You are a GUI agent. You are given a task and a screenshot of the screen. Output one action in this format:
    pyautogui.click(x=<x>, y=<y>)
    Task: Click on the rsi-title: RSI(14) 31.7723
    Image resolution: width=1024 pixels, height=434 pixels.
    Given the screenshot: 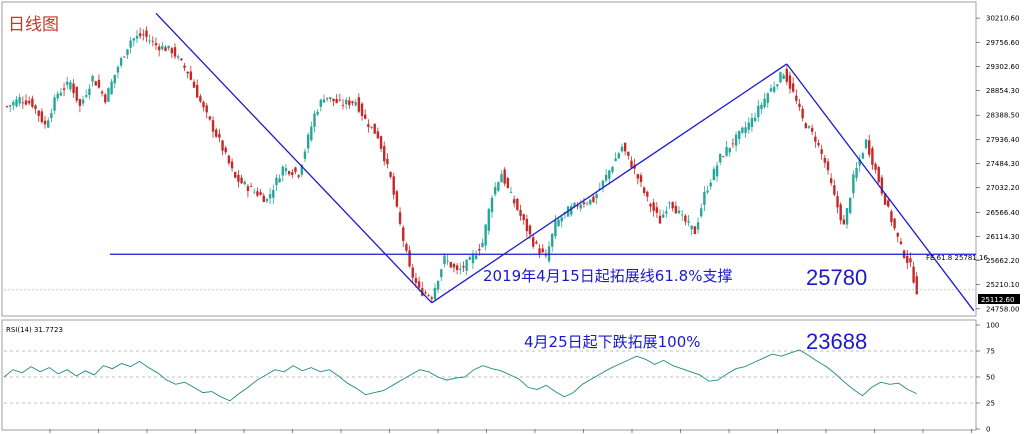 What is the action you would take?
    pyautogui.click(x=34, y=330)
    